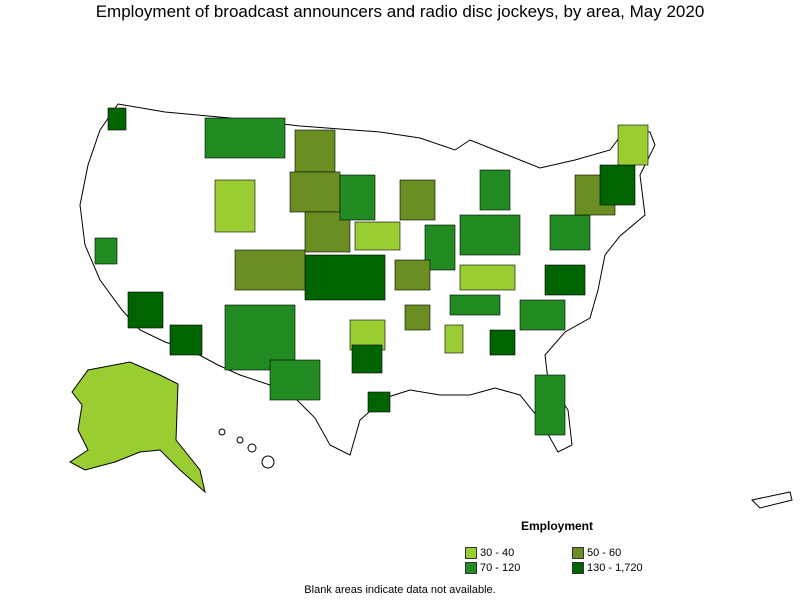  Describe the element at coordinates (542, 315) in the screenshot. I see `area-carolinas` at that location.